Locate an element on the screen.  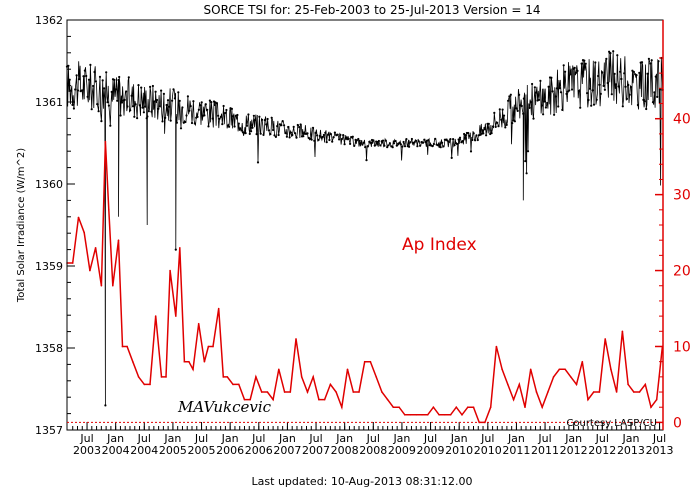
right-tick-label: 0 is located at coordinates (677, 423).